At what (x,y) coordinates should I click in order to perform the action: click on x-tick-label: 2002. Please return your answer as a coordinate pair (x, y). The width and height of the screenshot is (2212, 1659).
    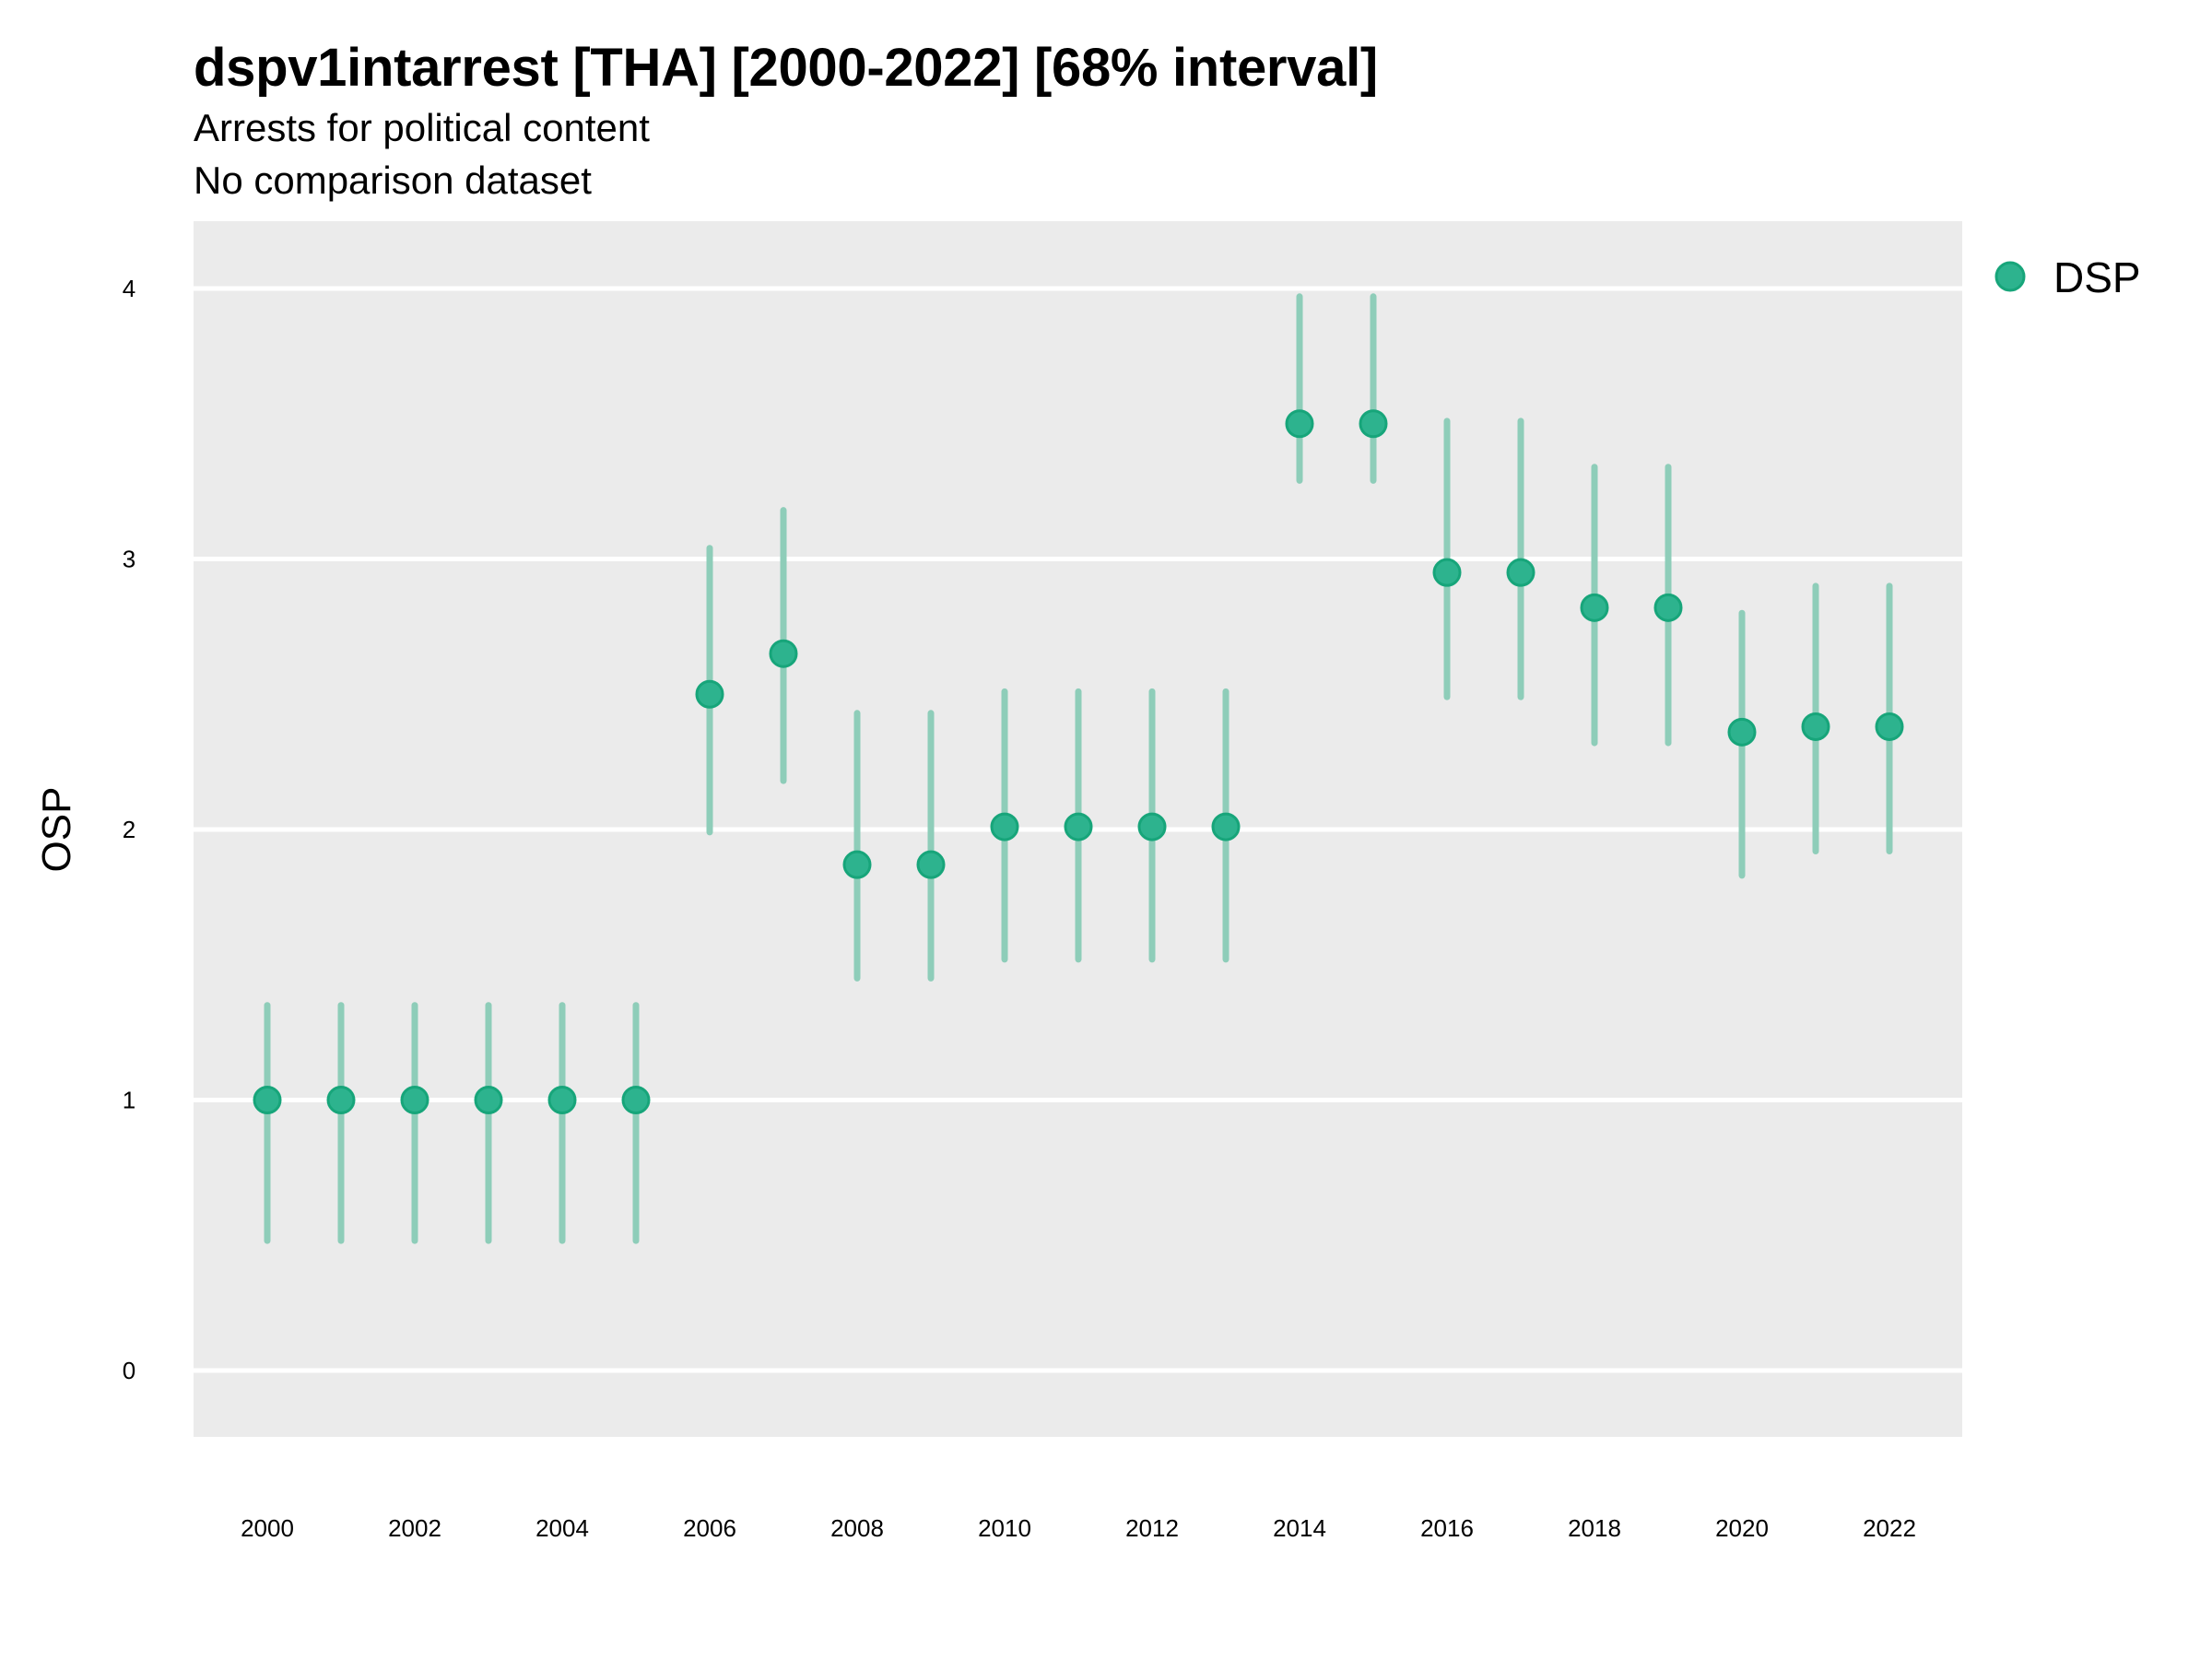
    Looking at the image, I should click on (414, 1528).